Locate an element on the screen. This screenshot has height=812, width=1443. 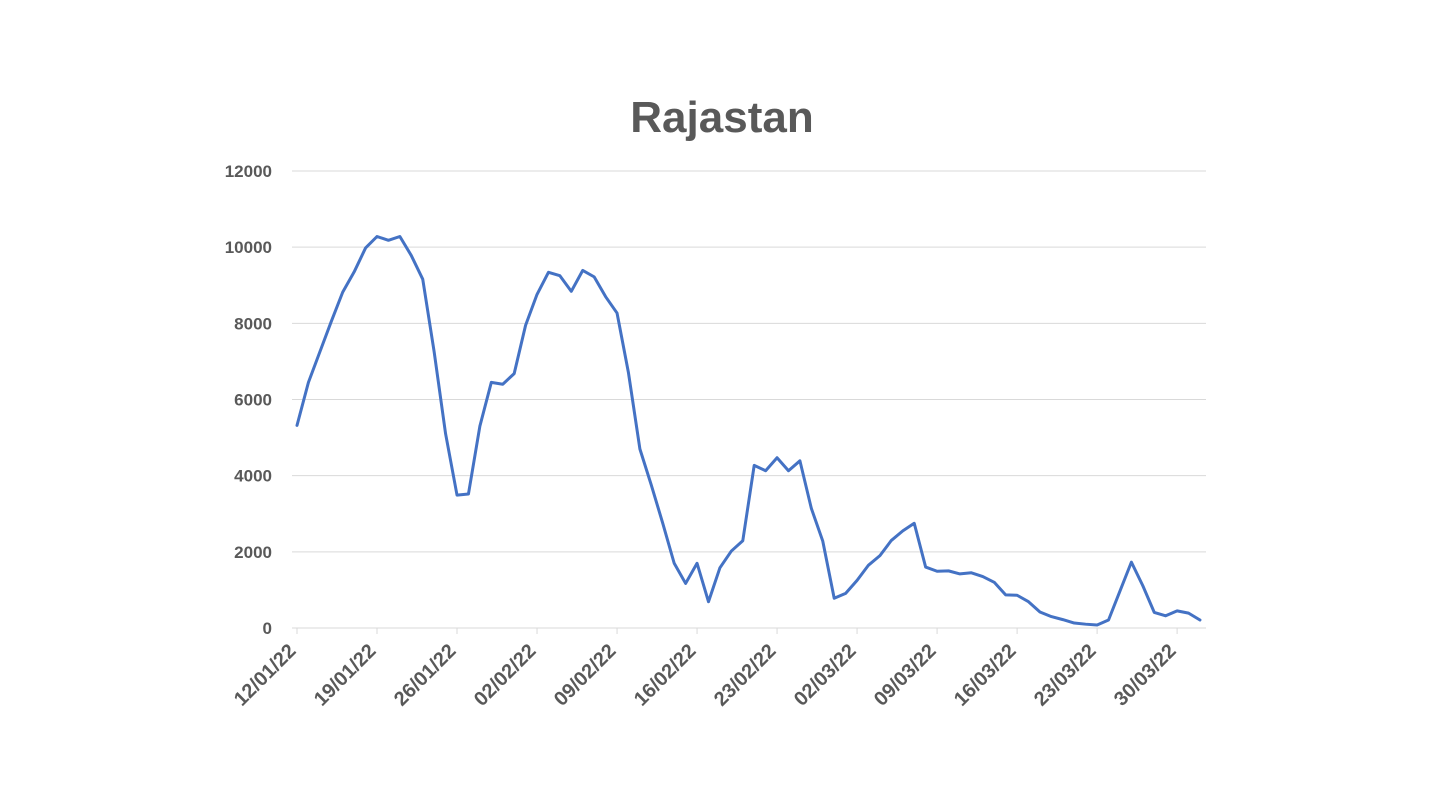
x-tick-label: 30/03/22 is located at coordinates (1145, 675).